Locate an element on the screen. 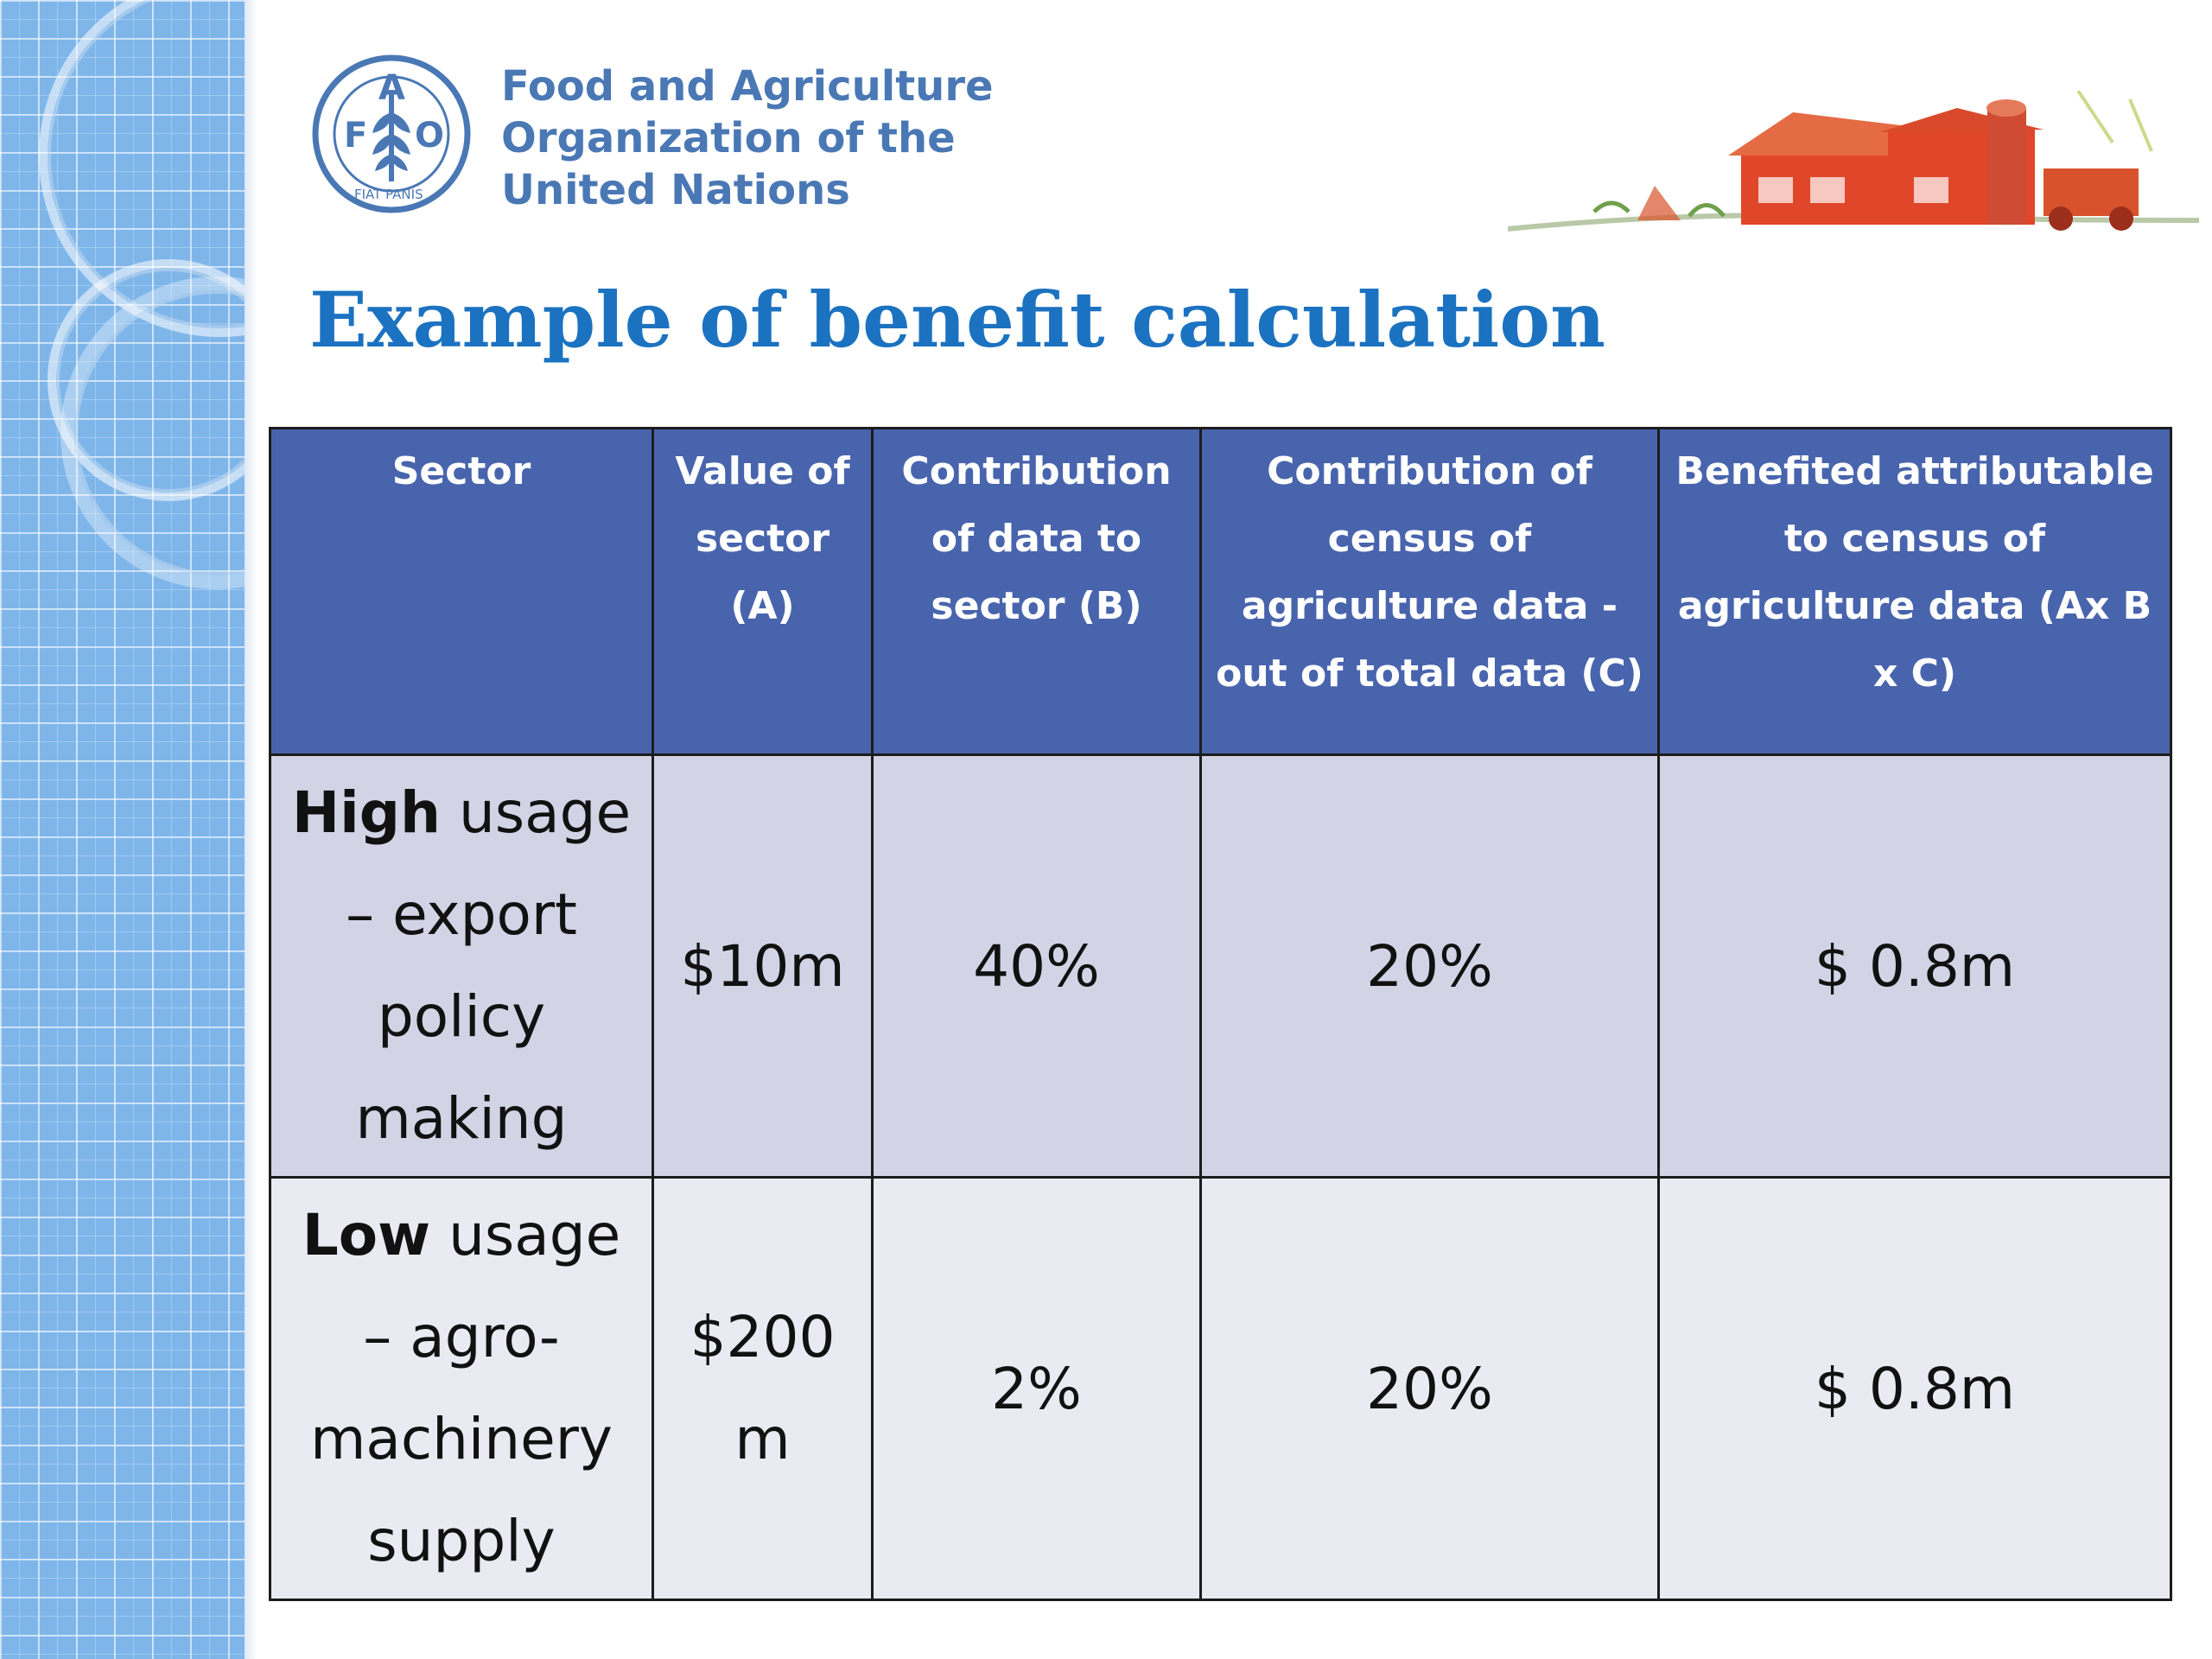 The height and width of the screenshot is (1659, 2212). sector-description: usage – export policy making is located at coordinates (489, 965).